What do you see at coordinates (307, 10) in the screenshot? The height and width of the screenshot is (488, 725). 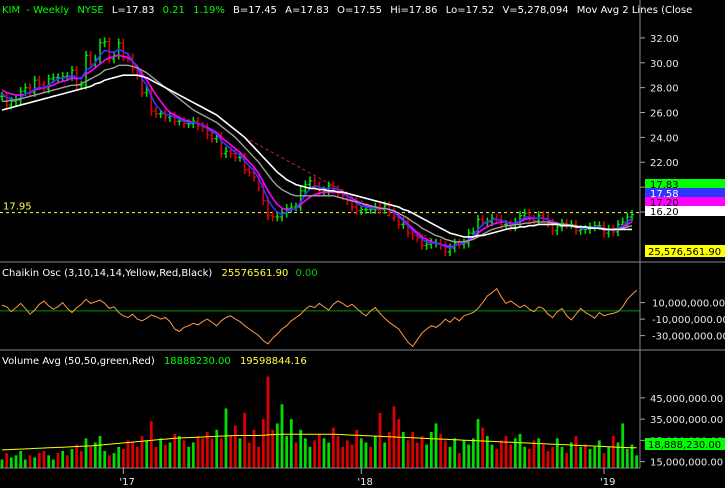 I see `header-ask: A=17.83` at bounding box center [307, 10].